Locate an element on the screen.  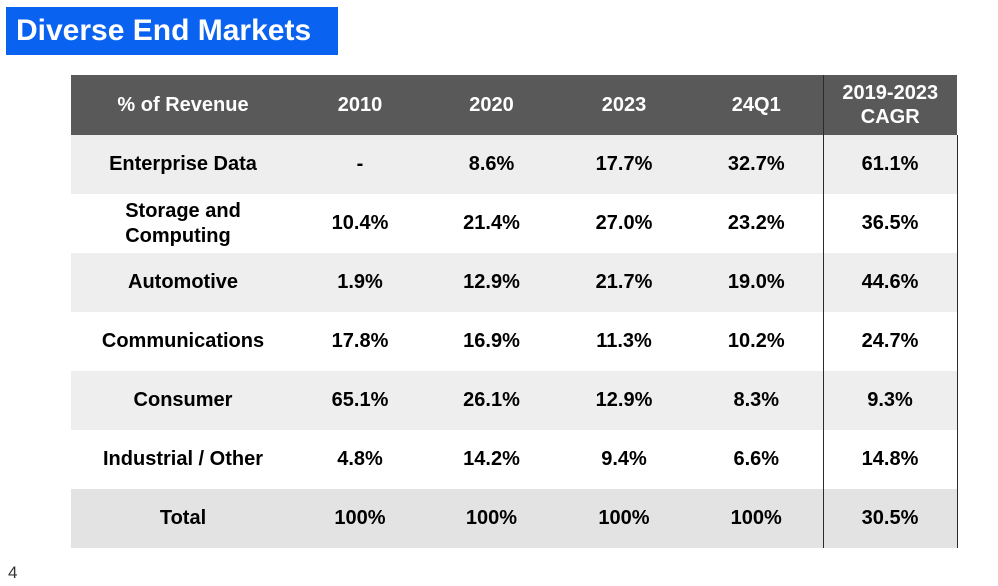
cell-2023: 9.4% is located at coordinates (624, 459).